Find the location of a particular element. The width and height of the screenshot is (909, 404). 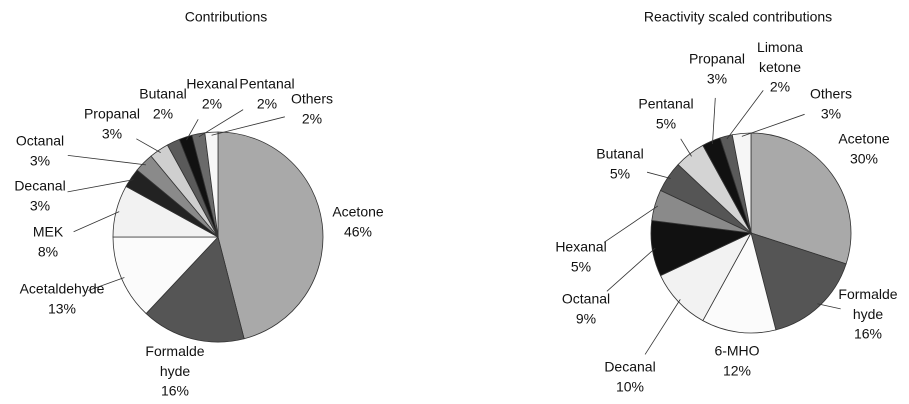

slice-value-label: 13% is located at coordinates (62, 309).